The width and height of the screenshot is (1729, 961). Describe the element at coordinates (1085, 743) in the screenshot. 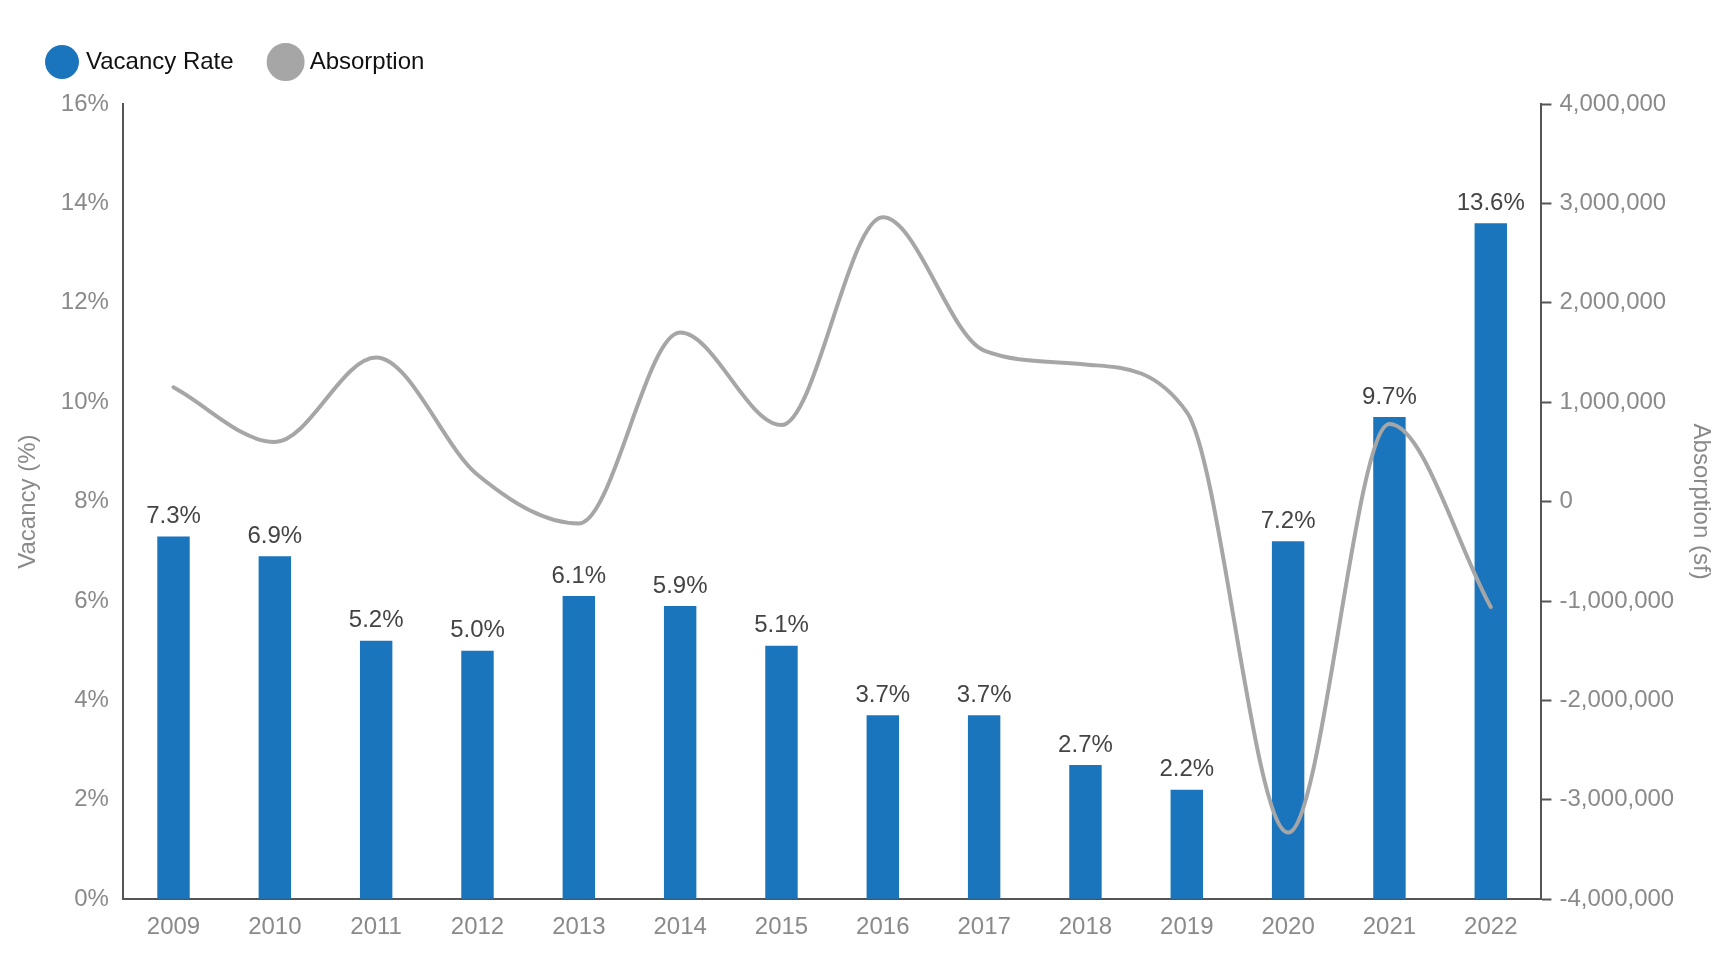

I see `data-label: 2.7%` at that location.